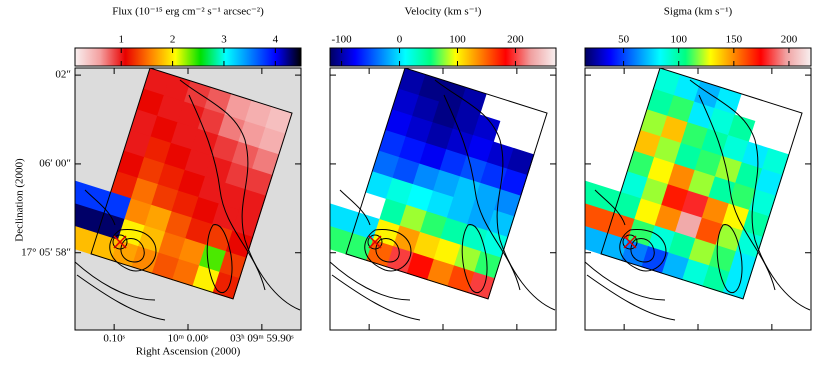 The image size is (830, 378). Describe the element at coordinates (55, 163) in the screenshot. I see `y-tick-label: 06′ 00″` at that location.